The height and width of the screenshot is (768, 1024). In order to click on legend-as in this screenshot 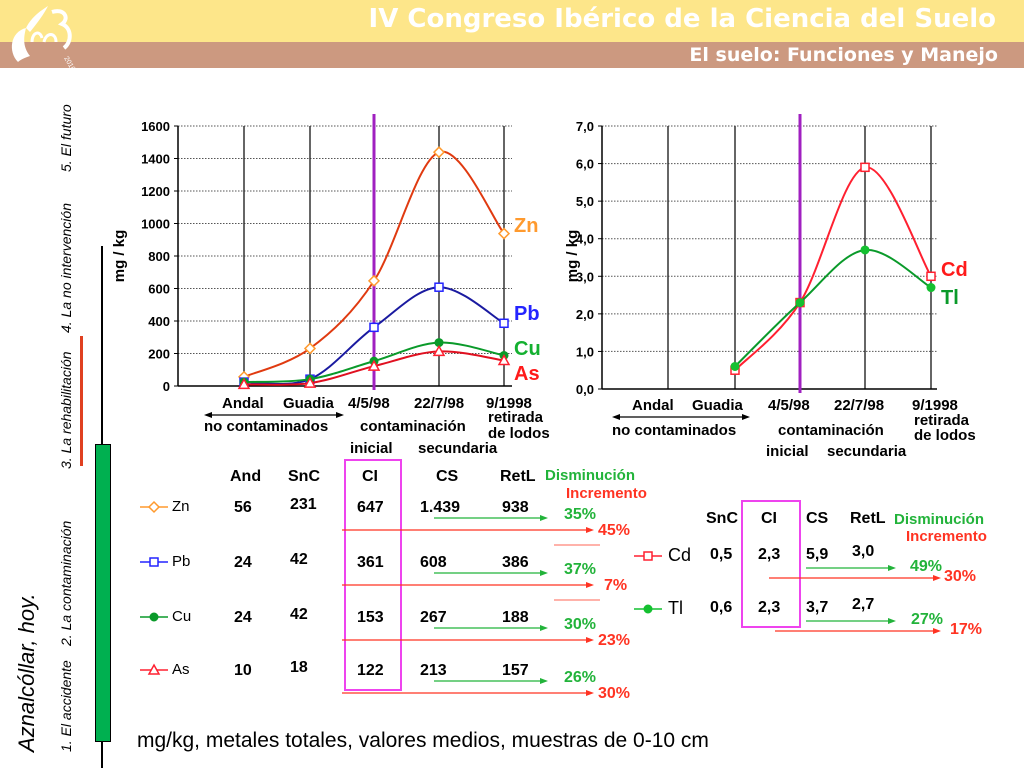, I will do `click(154, 669)`.